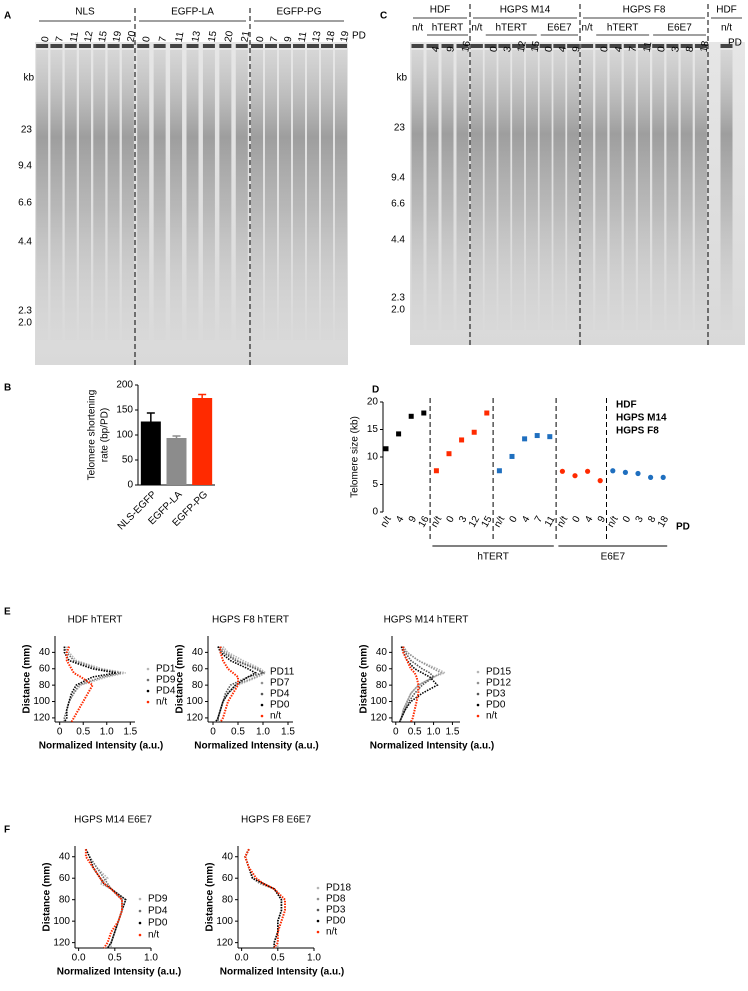 The width and height of the screenshot is (748, 991). Describe the element at coordinates (105, 435) in the screenshot. I see `y-axis-label: rate (bp/PD)` at that location.